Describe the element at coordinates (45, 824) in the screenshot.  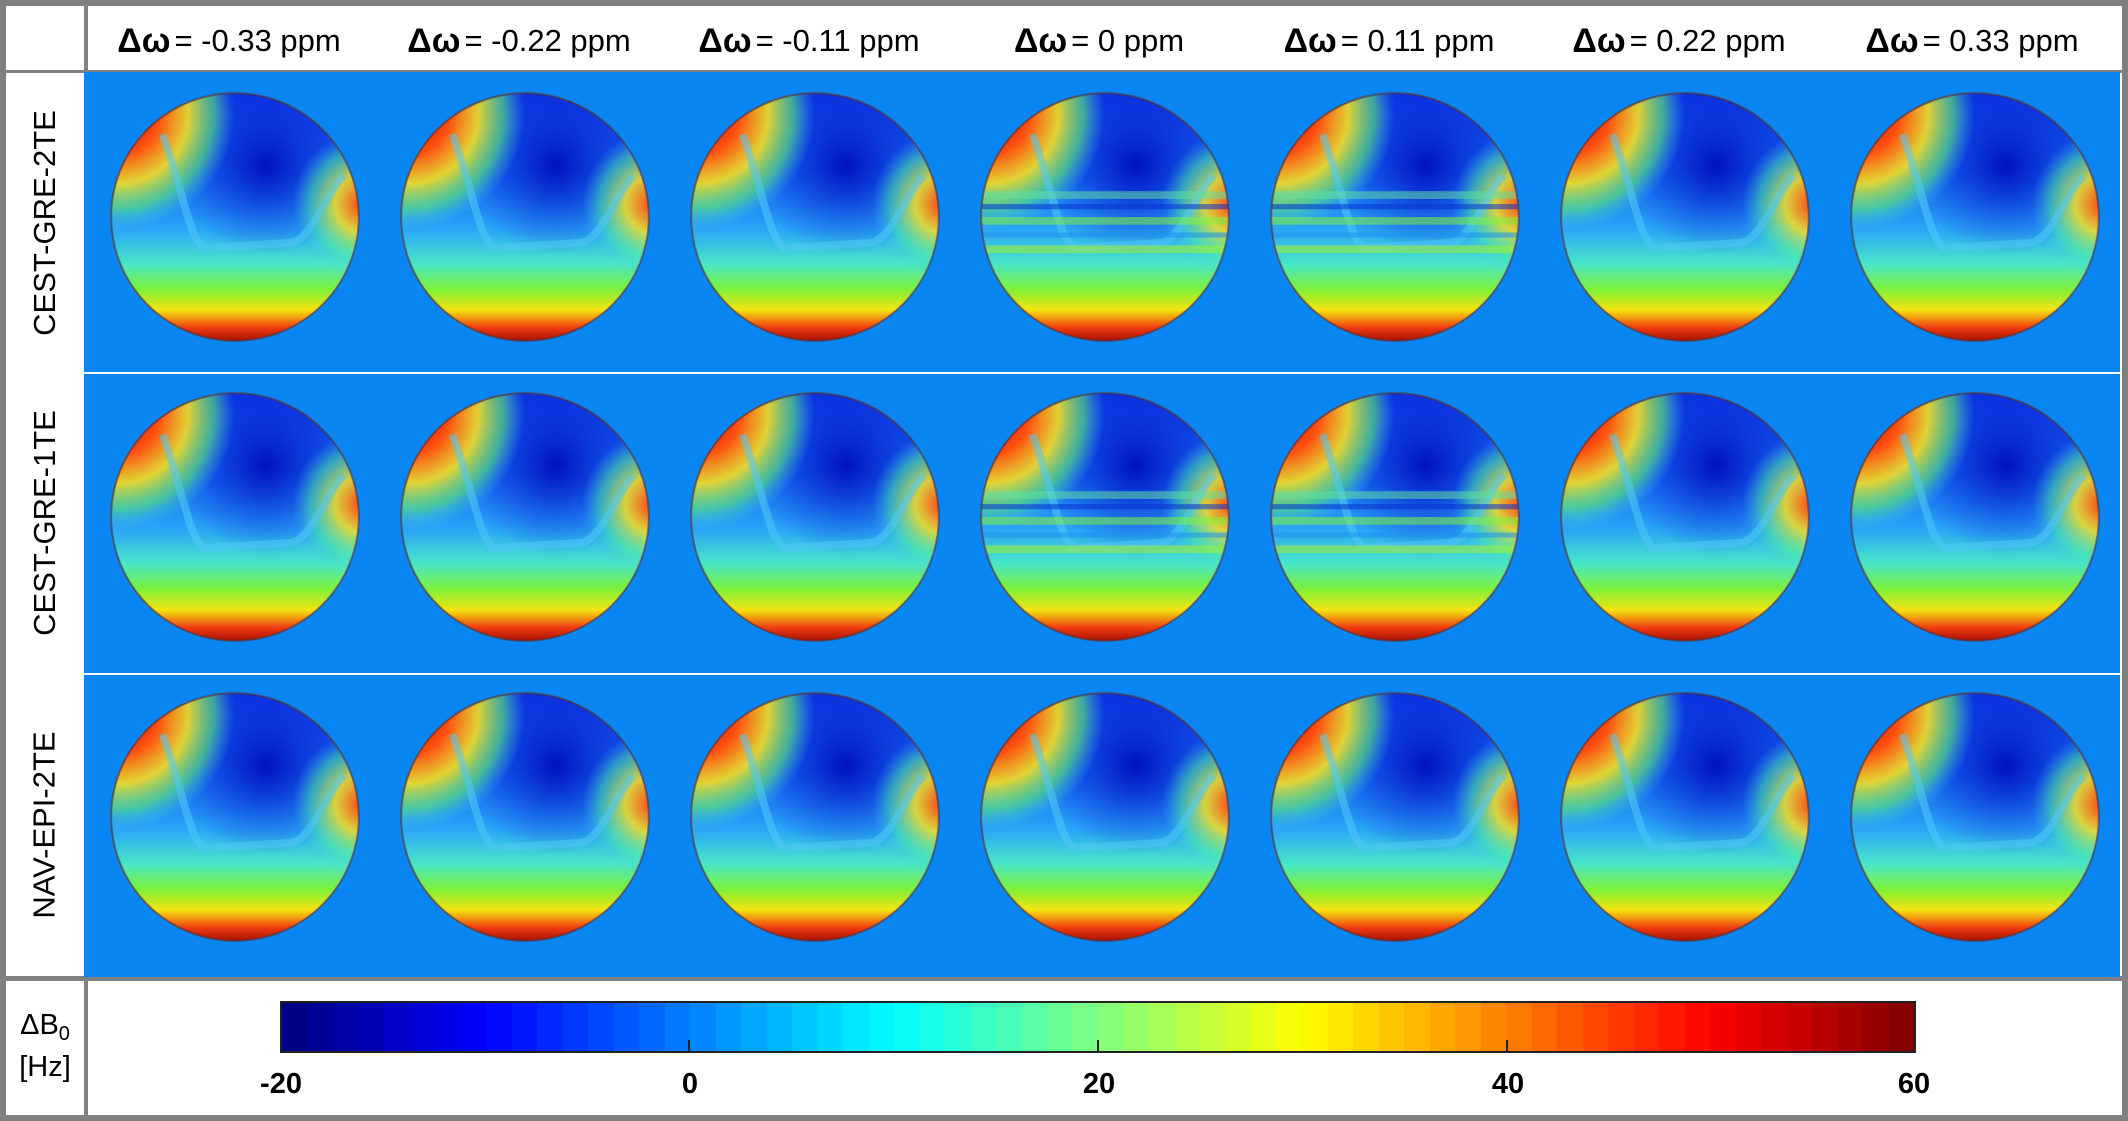
I see `row-label: NAV-EPI-2TE` at that location.